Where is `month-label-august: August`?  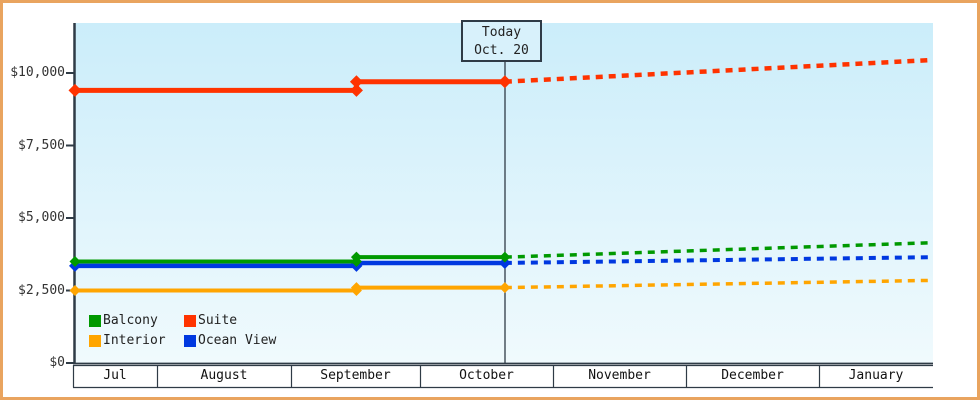 month-label-august: August is located at coordinates (224, 375).